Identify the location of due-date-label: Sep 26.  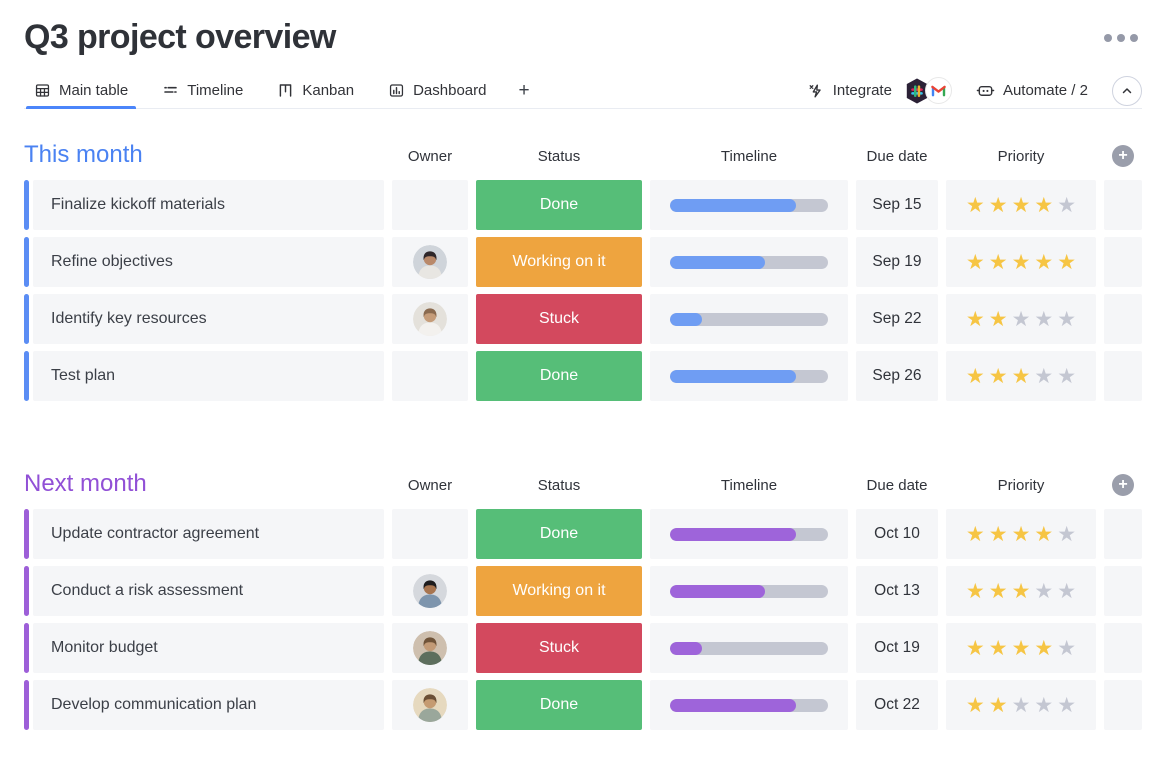
(897, 375).